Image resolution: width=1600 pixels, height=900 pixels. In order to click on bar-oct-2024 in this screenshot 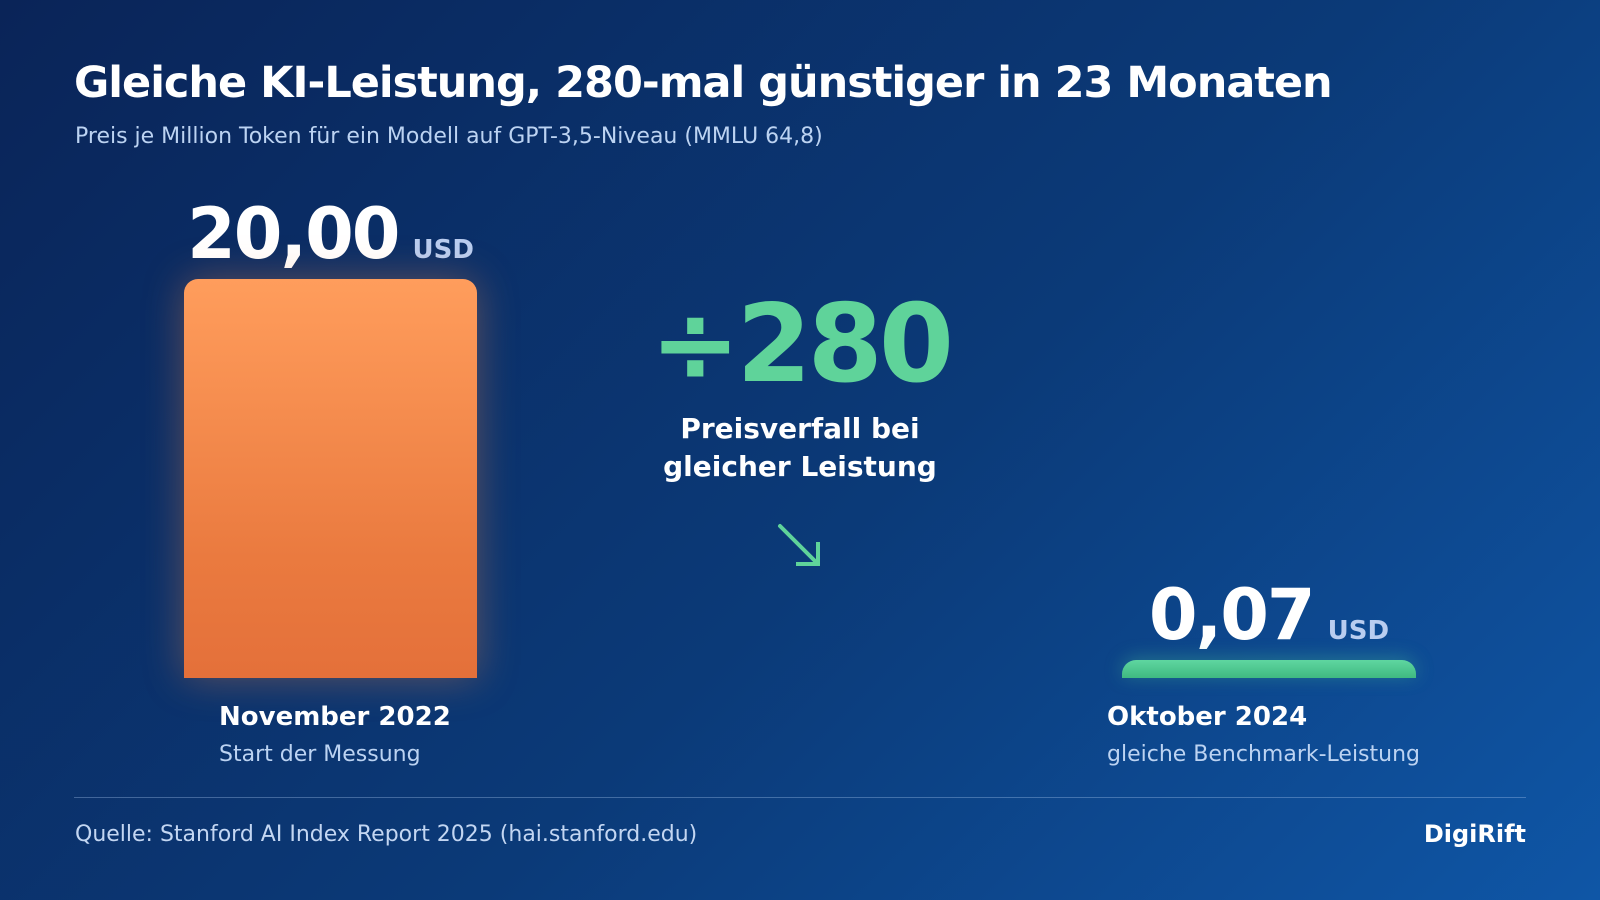, I will do `click(1269, 669)`.